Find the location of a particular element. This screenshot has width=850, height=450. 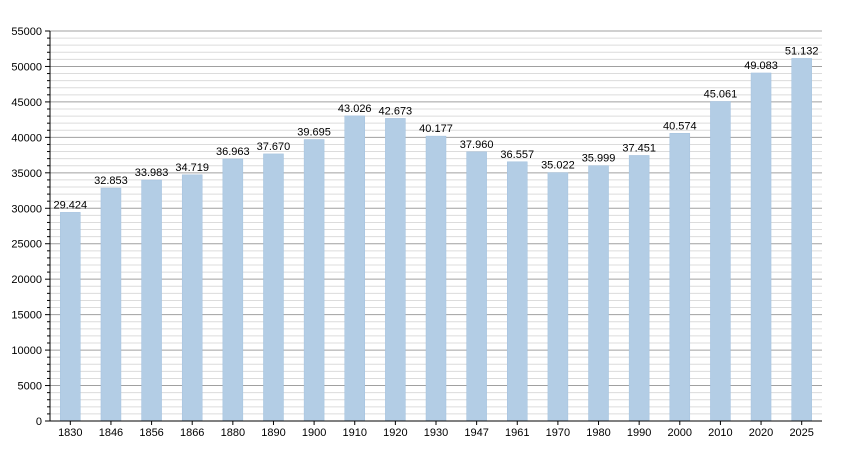

x-tick-label-1947: 1947 is located at coordinates (476, 433).